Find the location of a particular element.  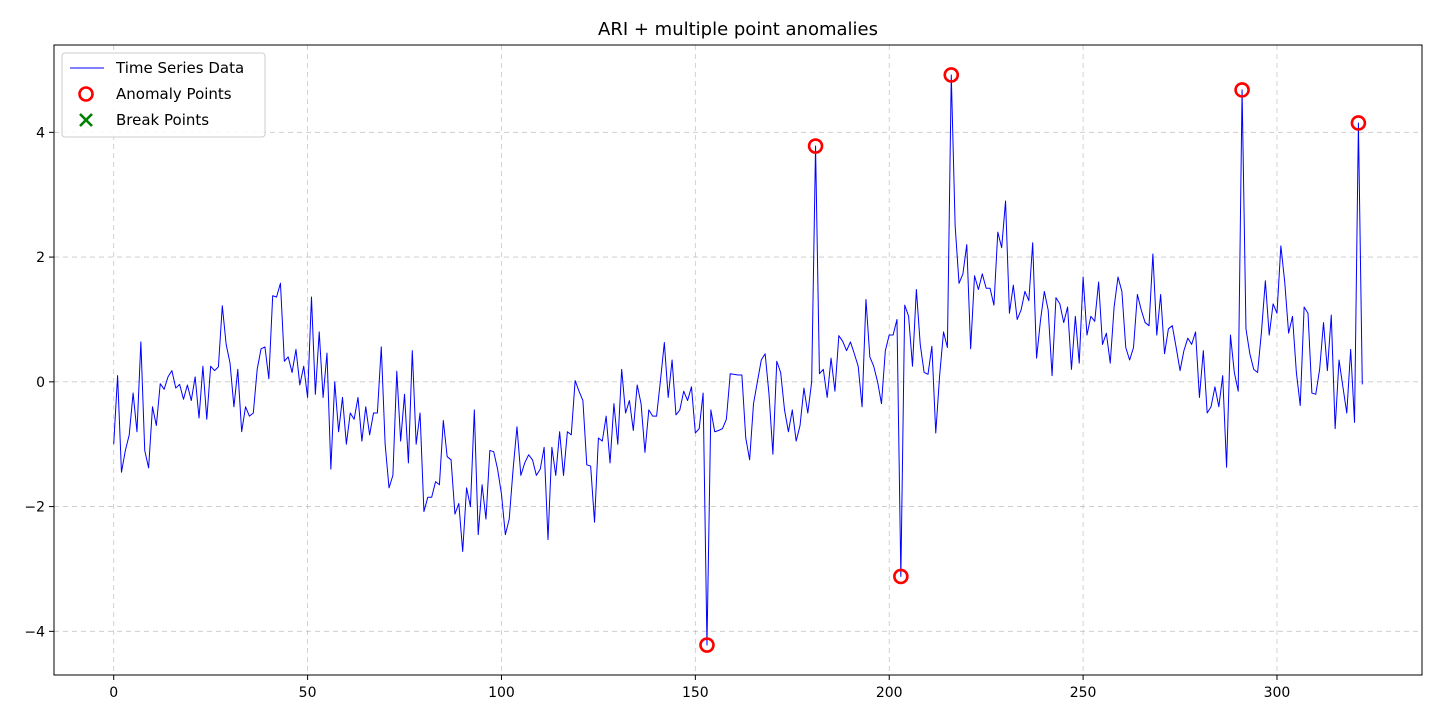

x-tick-label: 100 is located at coordinates (501, 693).